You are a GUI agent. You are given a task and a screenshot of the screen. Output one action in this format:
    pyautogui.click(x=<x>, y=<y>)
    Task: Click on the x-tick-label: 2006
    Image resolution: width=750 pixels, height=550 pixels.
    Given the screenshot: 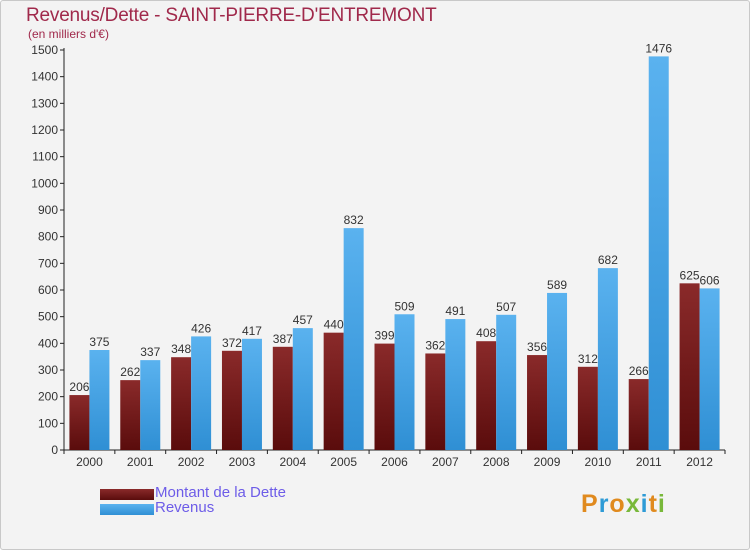 What is the action you would take?
    pyautogui.click(x=394, y=462)
    